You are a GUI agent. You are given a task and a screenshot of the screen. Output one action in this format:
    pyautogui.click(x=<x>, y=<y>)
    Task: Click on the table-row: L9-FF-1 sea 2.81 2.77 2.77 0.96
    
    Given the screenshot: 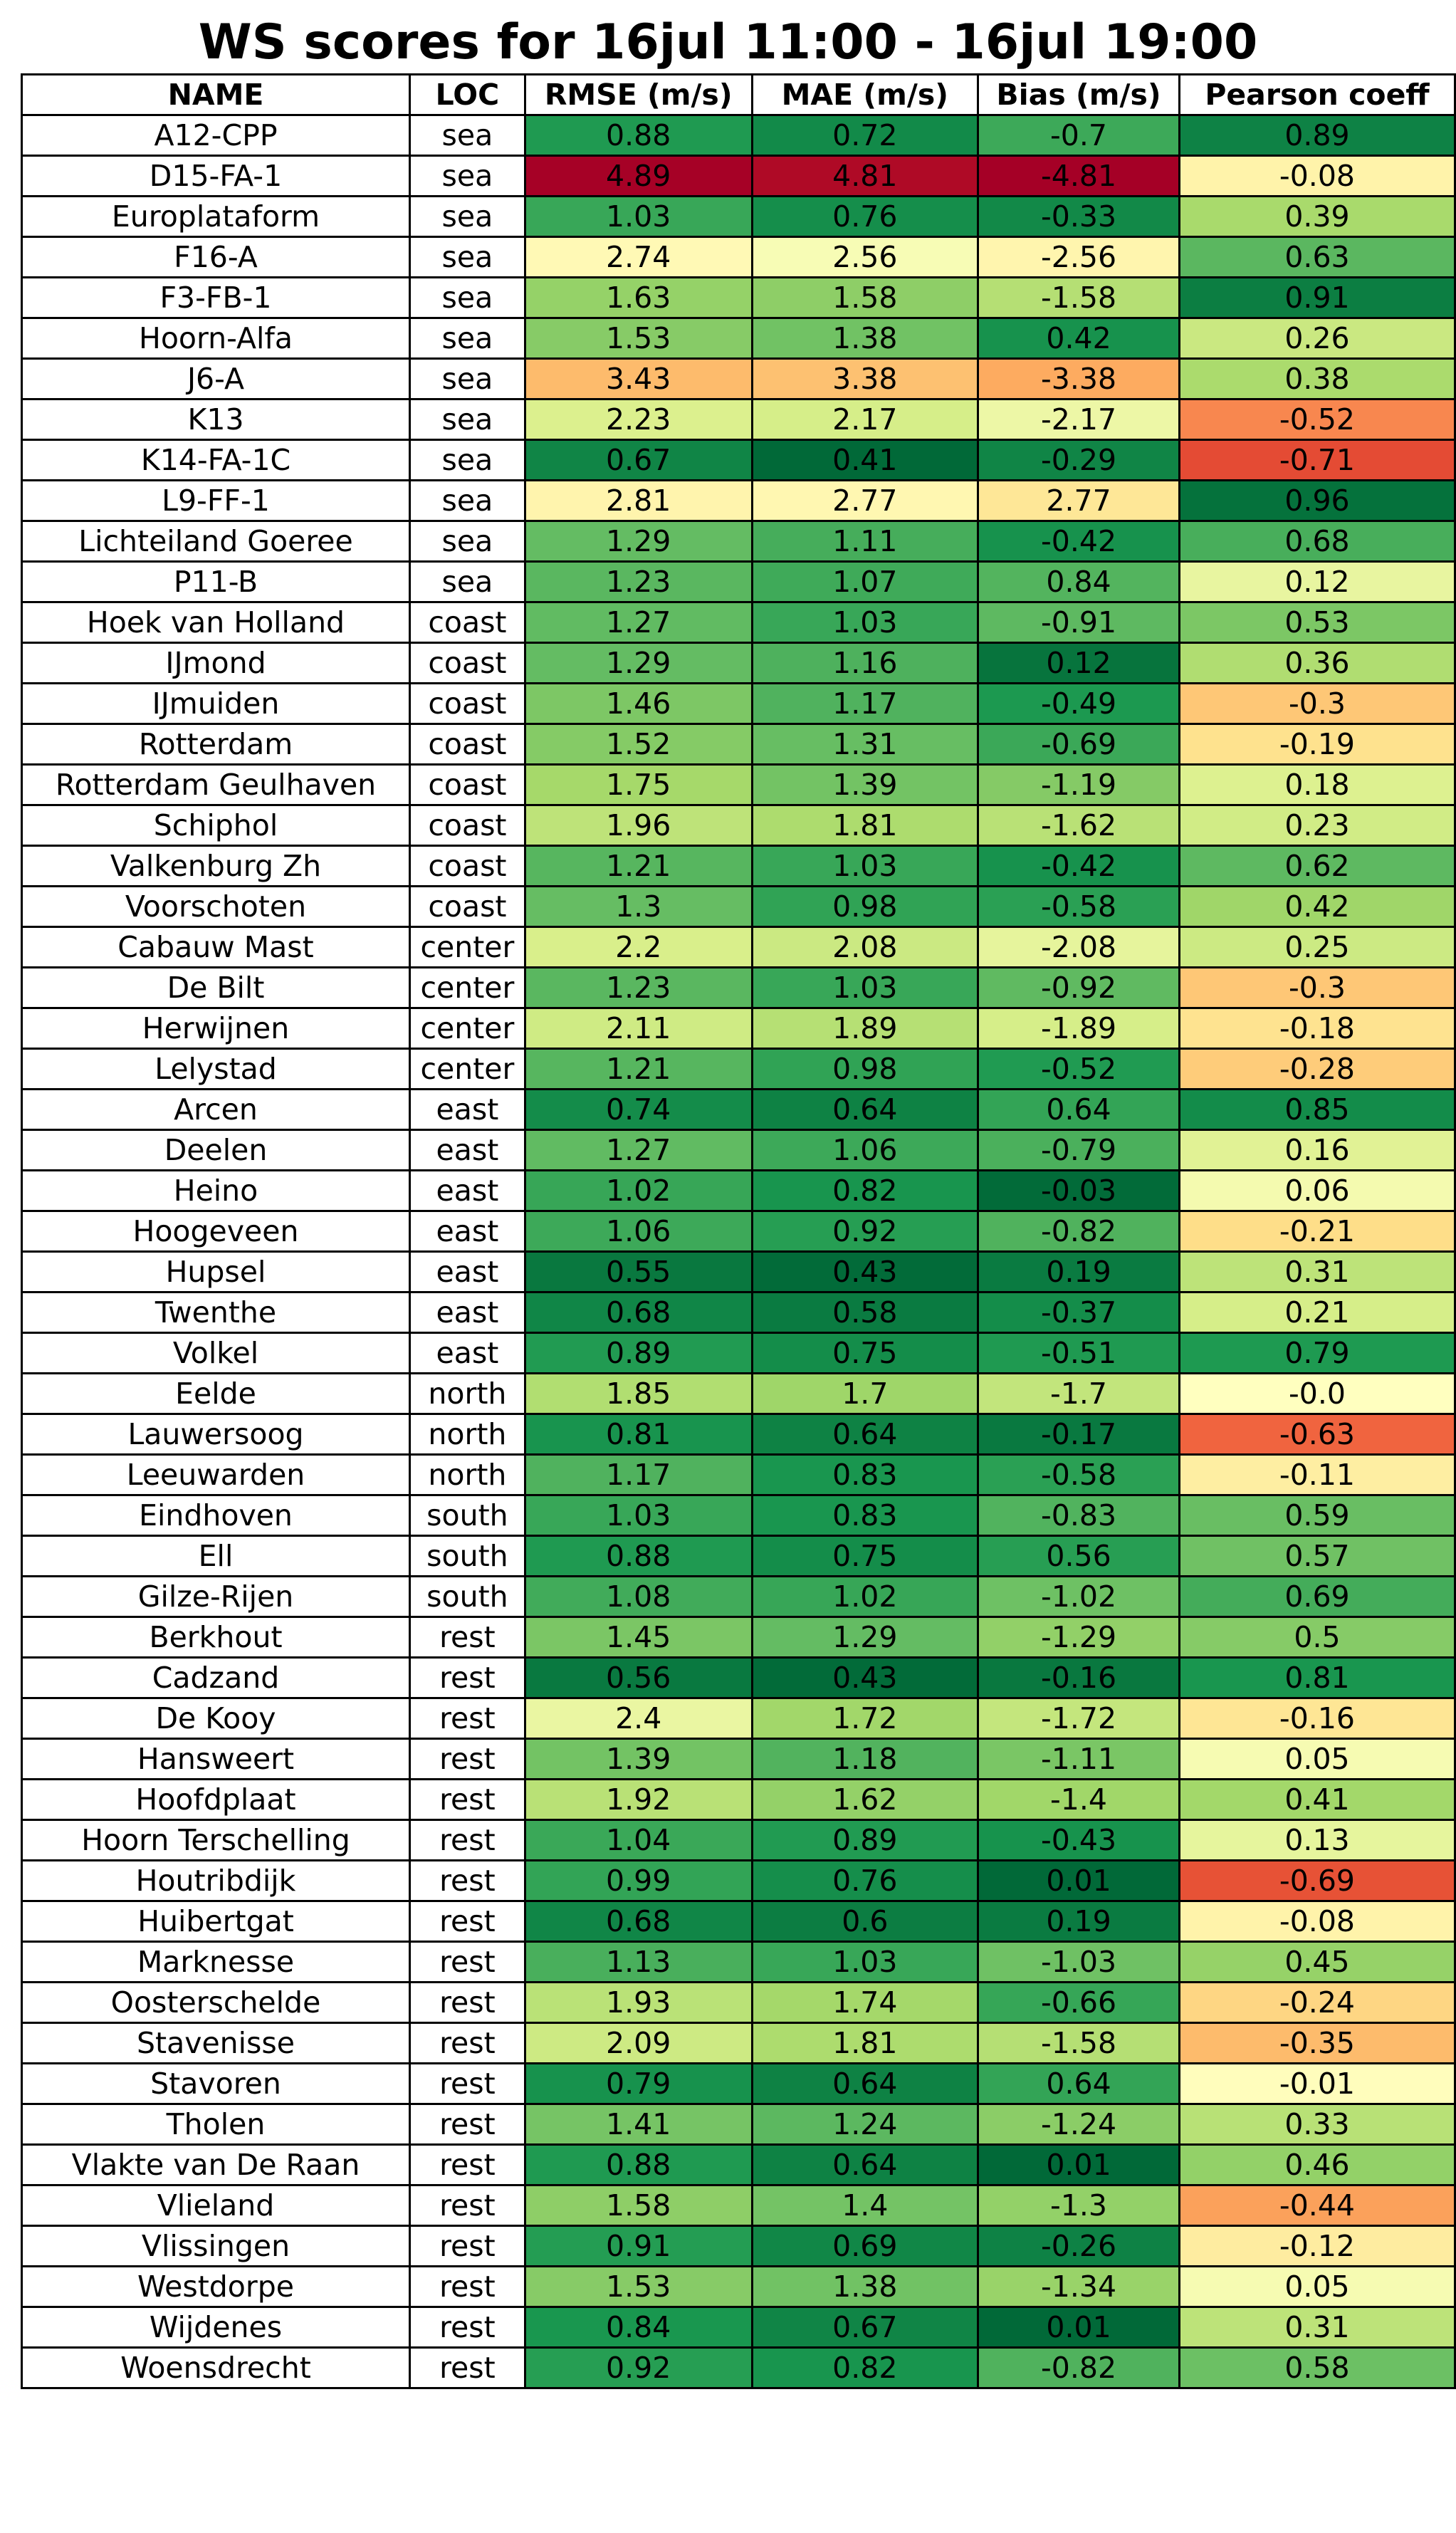 What is the action you would take?
    pyautogui.click(x=738, y=501)
    